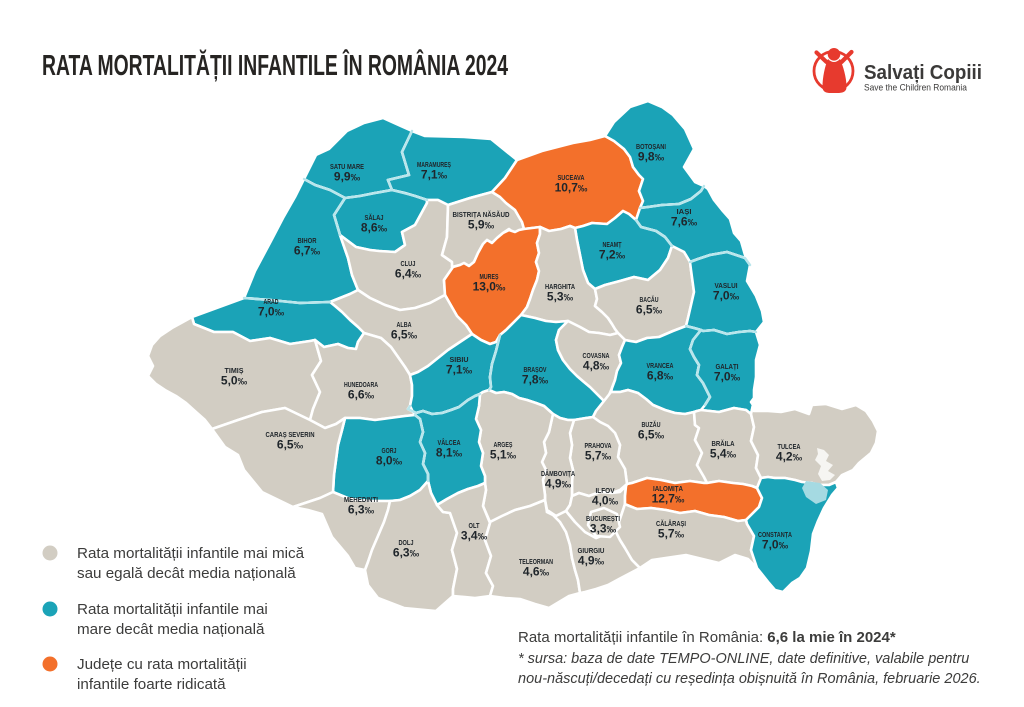 Image resolution: width=1024 pixels, height=707 pixels. What do you see at coordinates (151, 684) in the screenshot?
I see `svg-text: infantile foarte ridicată` at bounding box center [151, 684].